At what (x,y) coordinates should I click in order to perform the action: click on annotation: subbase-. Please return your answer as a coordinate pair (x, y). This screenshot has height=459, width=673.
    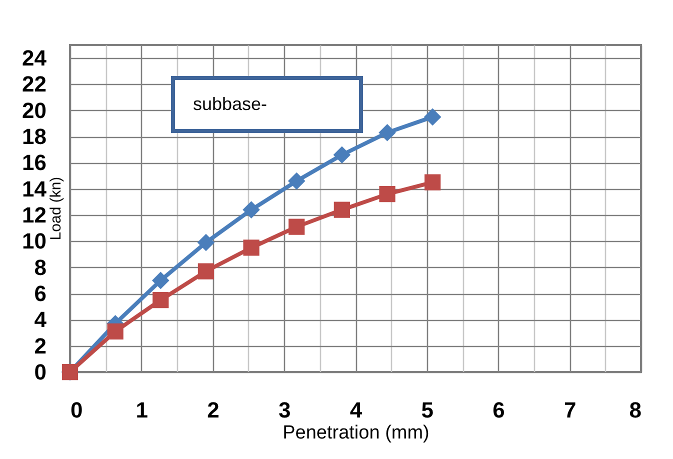
    Looking at the image, I should click on (230, 104).